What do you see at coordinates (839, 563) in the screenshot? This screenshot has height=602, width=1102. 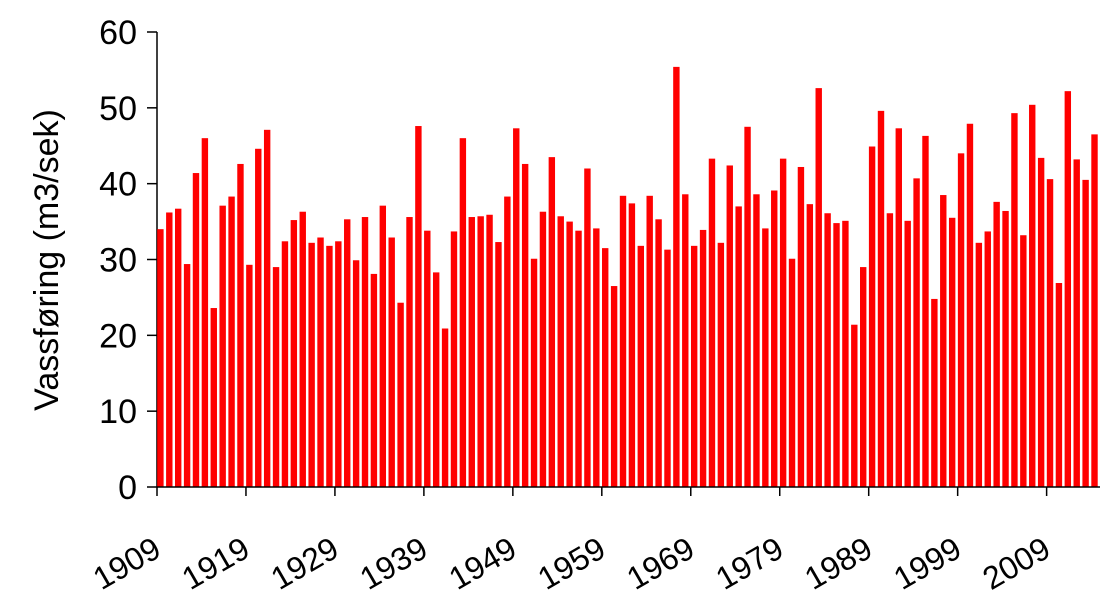 I see `x-tick-label: 1989` at bounding box center [839, 563].